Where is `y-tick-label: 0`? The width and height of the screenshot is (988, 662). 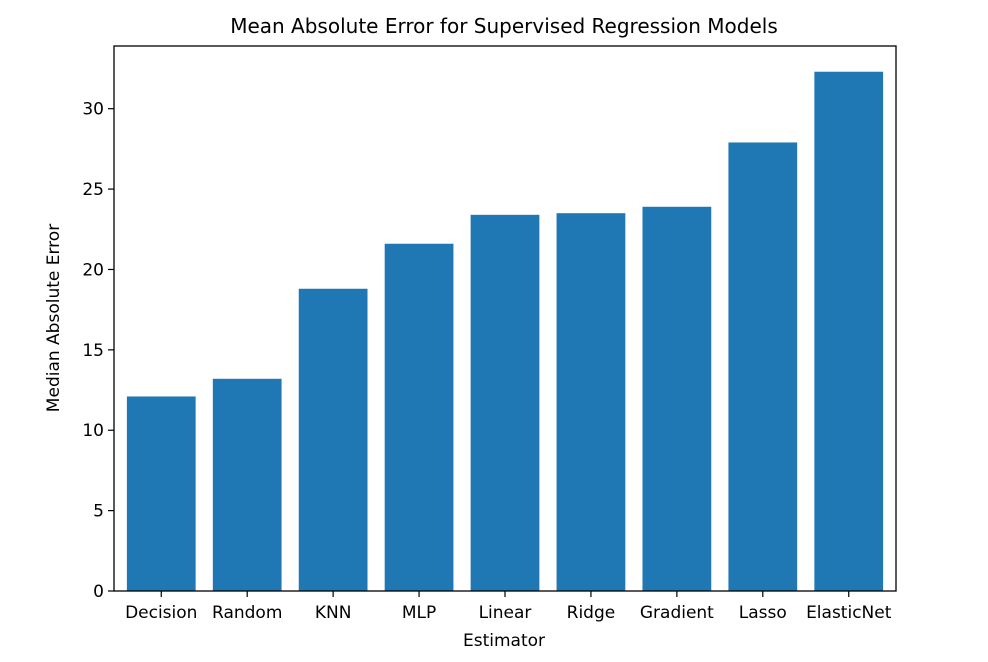 y-tick-label: 0 is located at coordinates (98, 592).